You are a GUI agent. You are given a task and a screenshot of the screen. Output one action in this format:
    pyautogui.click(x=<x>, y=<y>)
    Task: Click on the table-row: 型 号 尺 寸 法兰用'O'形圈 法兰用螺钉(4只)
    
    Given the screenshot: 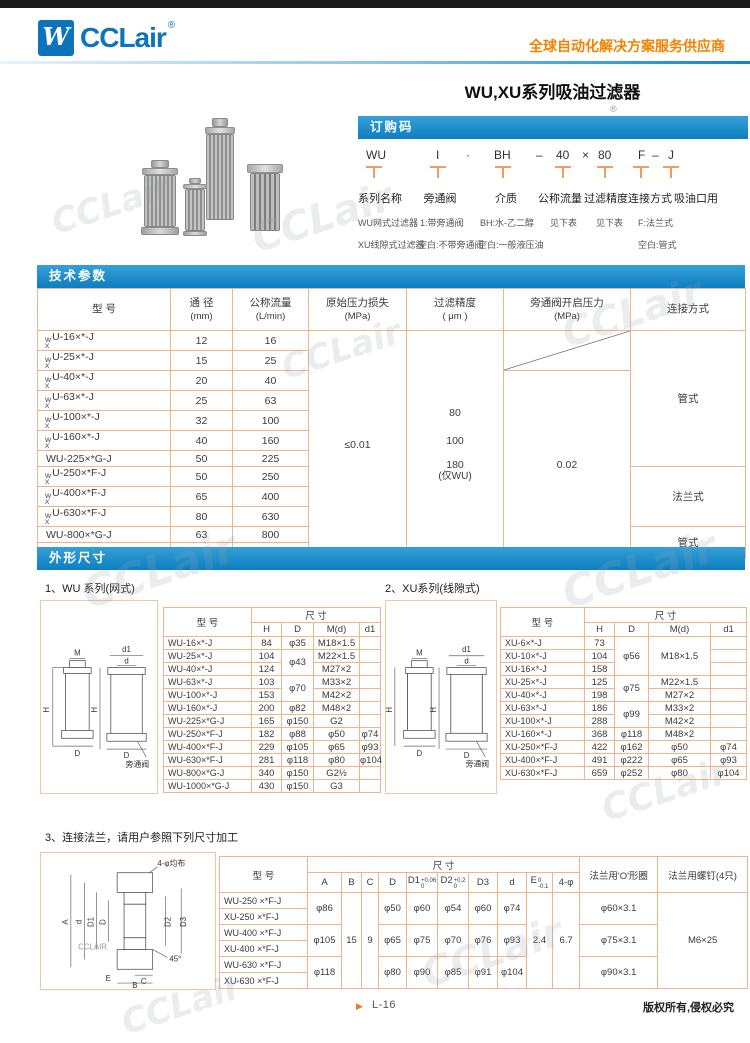 What is the action you would take?
    pyautogui.click(x=484, y=874)
    